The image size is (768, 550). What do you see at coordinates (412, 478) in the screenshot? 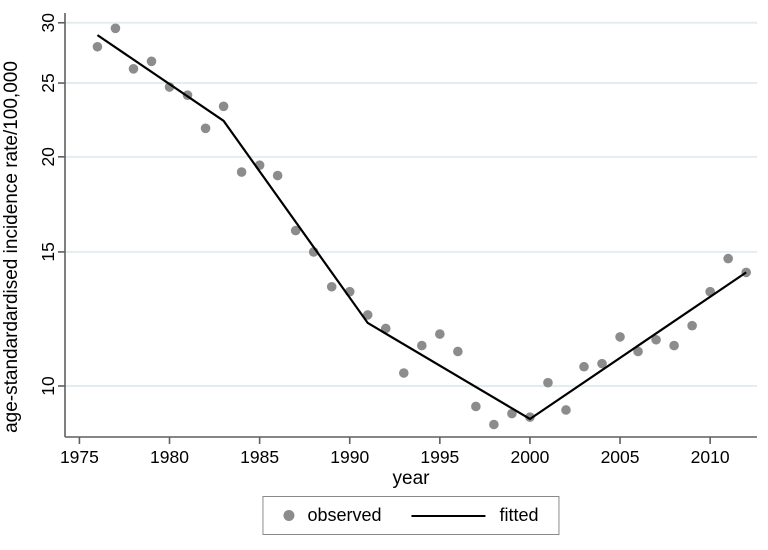
I see `x-axis-title: year` at bounding box center [412, 478].